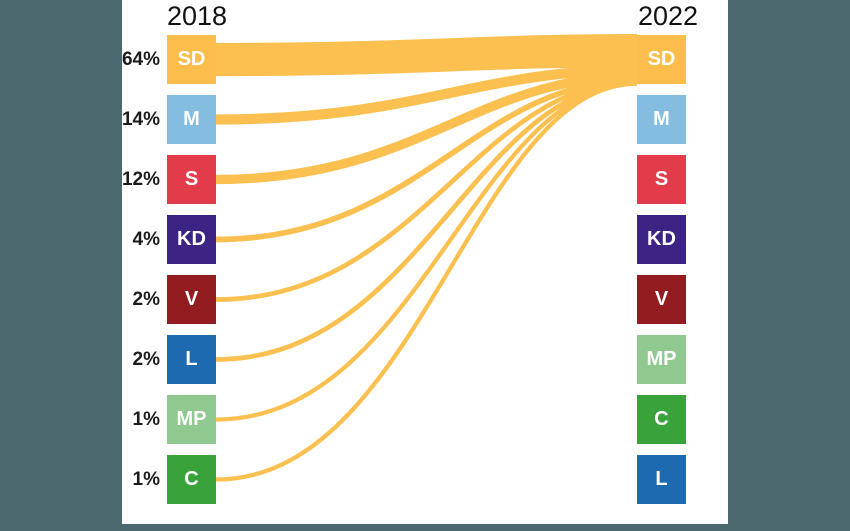 The width and height of the screenshot is (850, 531). What do you see at coordinates (140, 59) in the screenshot?
I see `share-label-2018-sd: 64%` at bounding box center [140, 59].